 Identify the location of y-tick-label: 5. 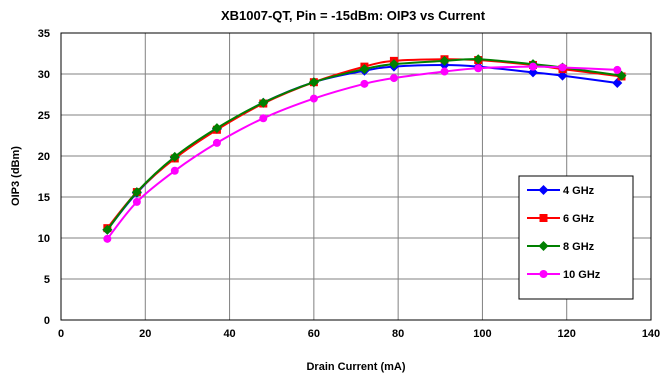
(47, 280).